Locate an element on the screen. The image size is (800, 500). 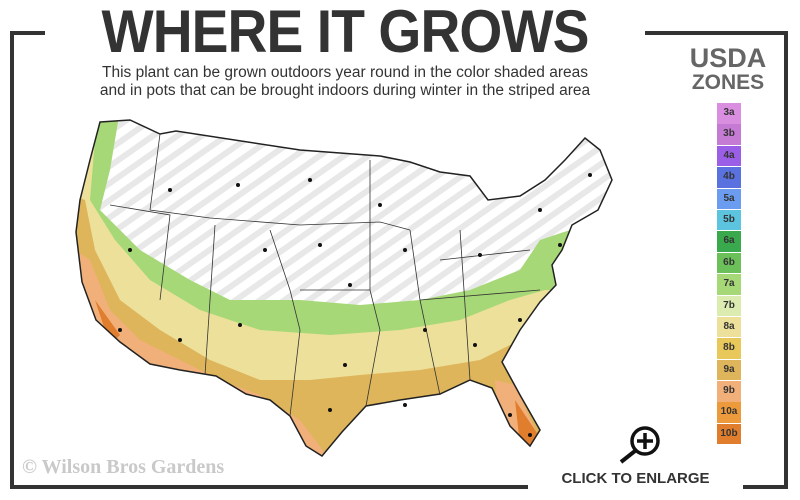
frame-top-left is located at coordinates (27, 33).